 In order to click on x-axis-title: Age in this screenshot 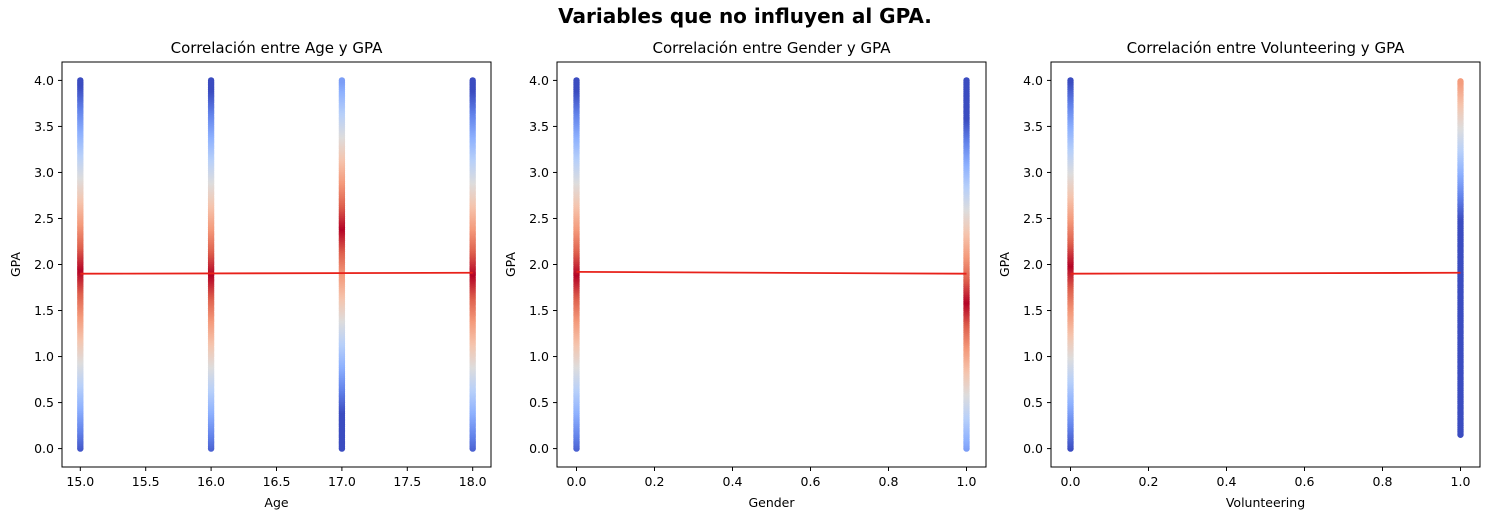, I will do `click(276, 502)`.